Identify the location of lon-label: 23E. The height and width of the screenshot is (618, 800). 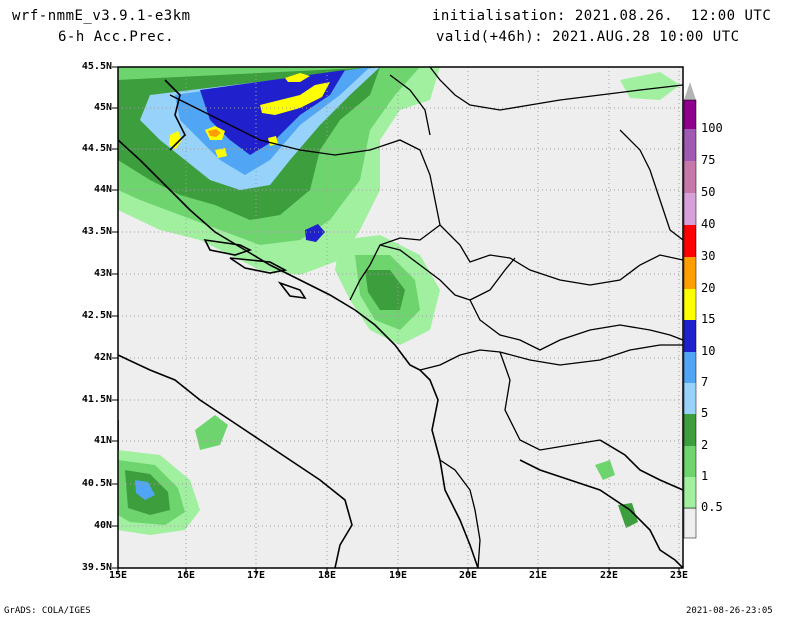
(679, 575).